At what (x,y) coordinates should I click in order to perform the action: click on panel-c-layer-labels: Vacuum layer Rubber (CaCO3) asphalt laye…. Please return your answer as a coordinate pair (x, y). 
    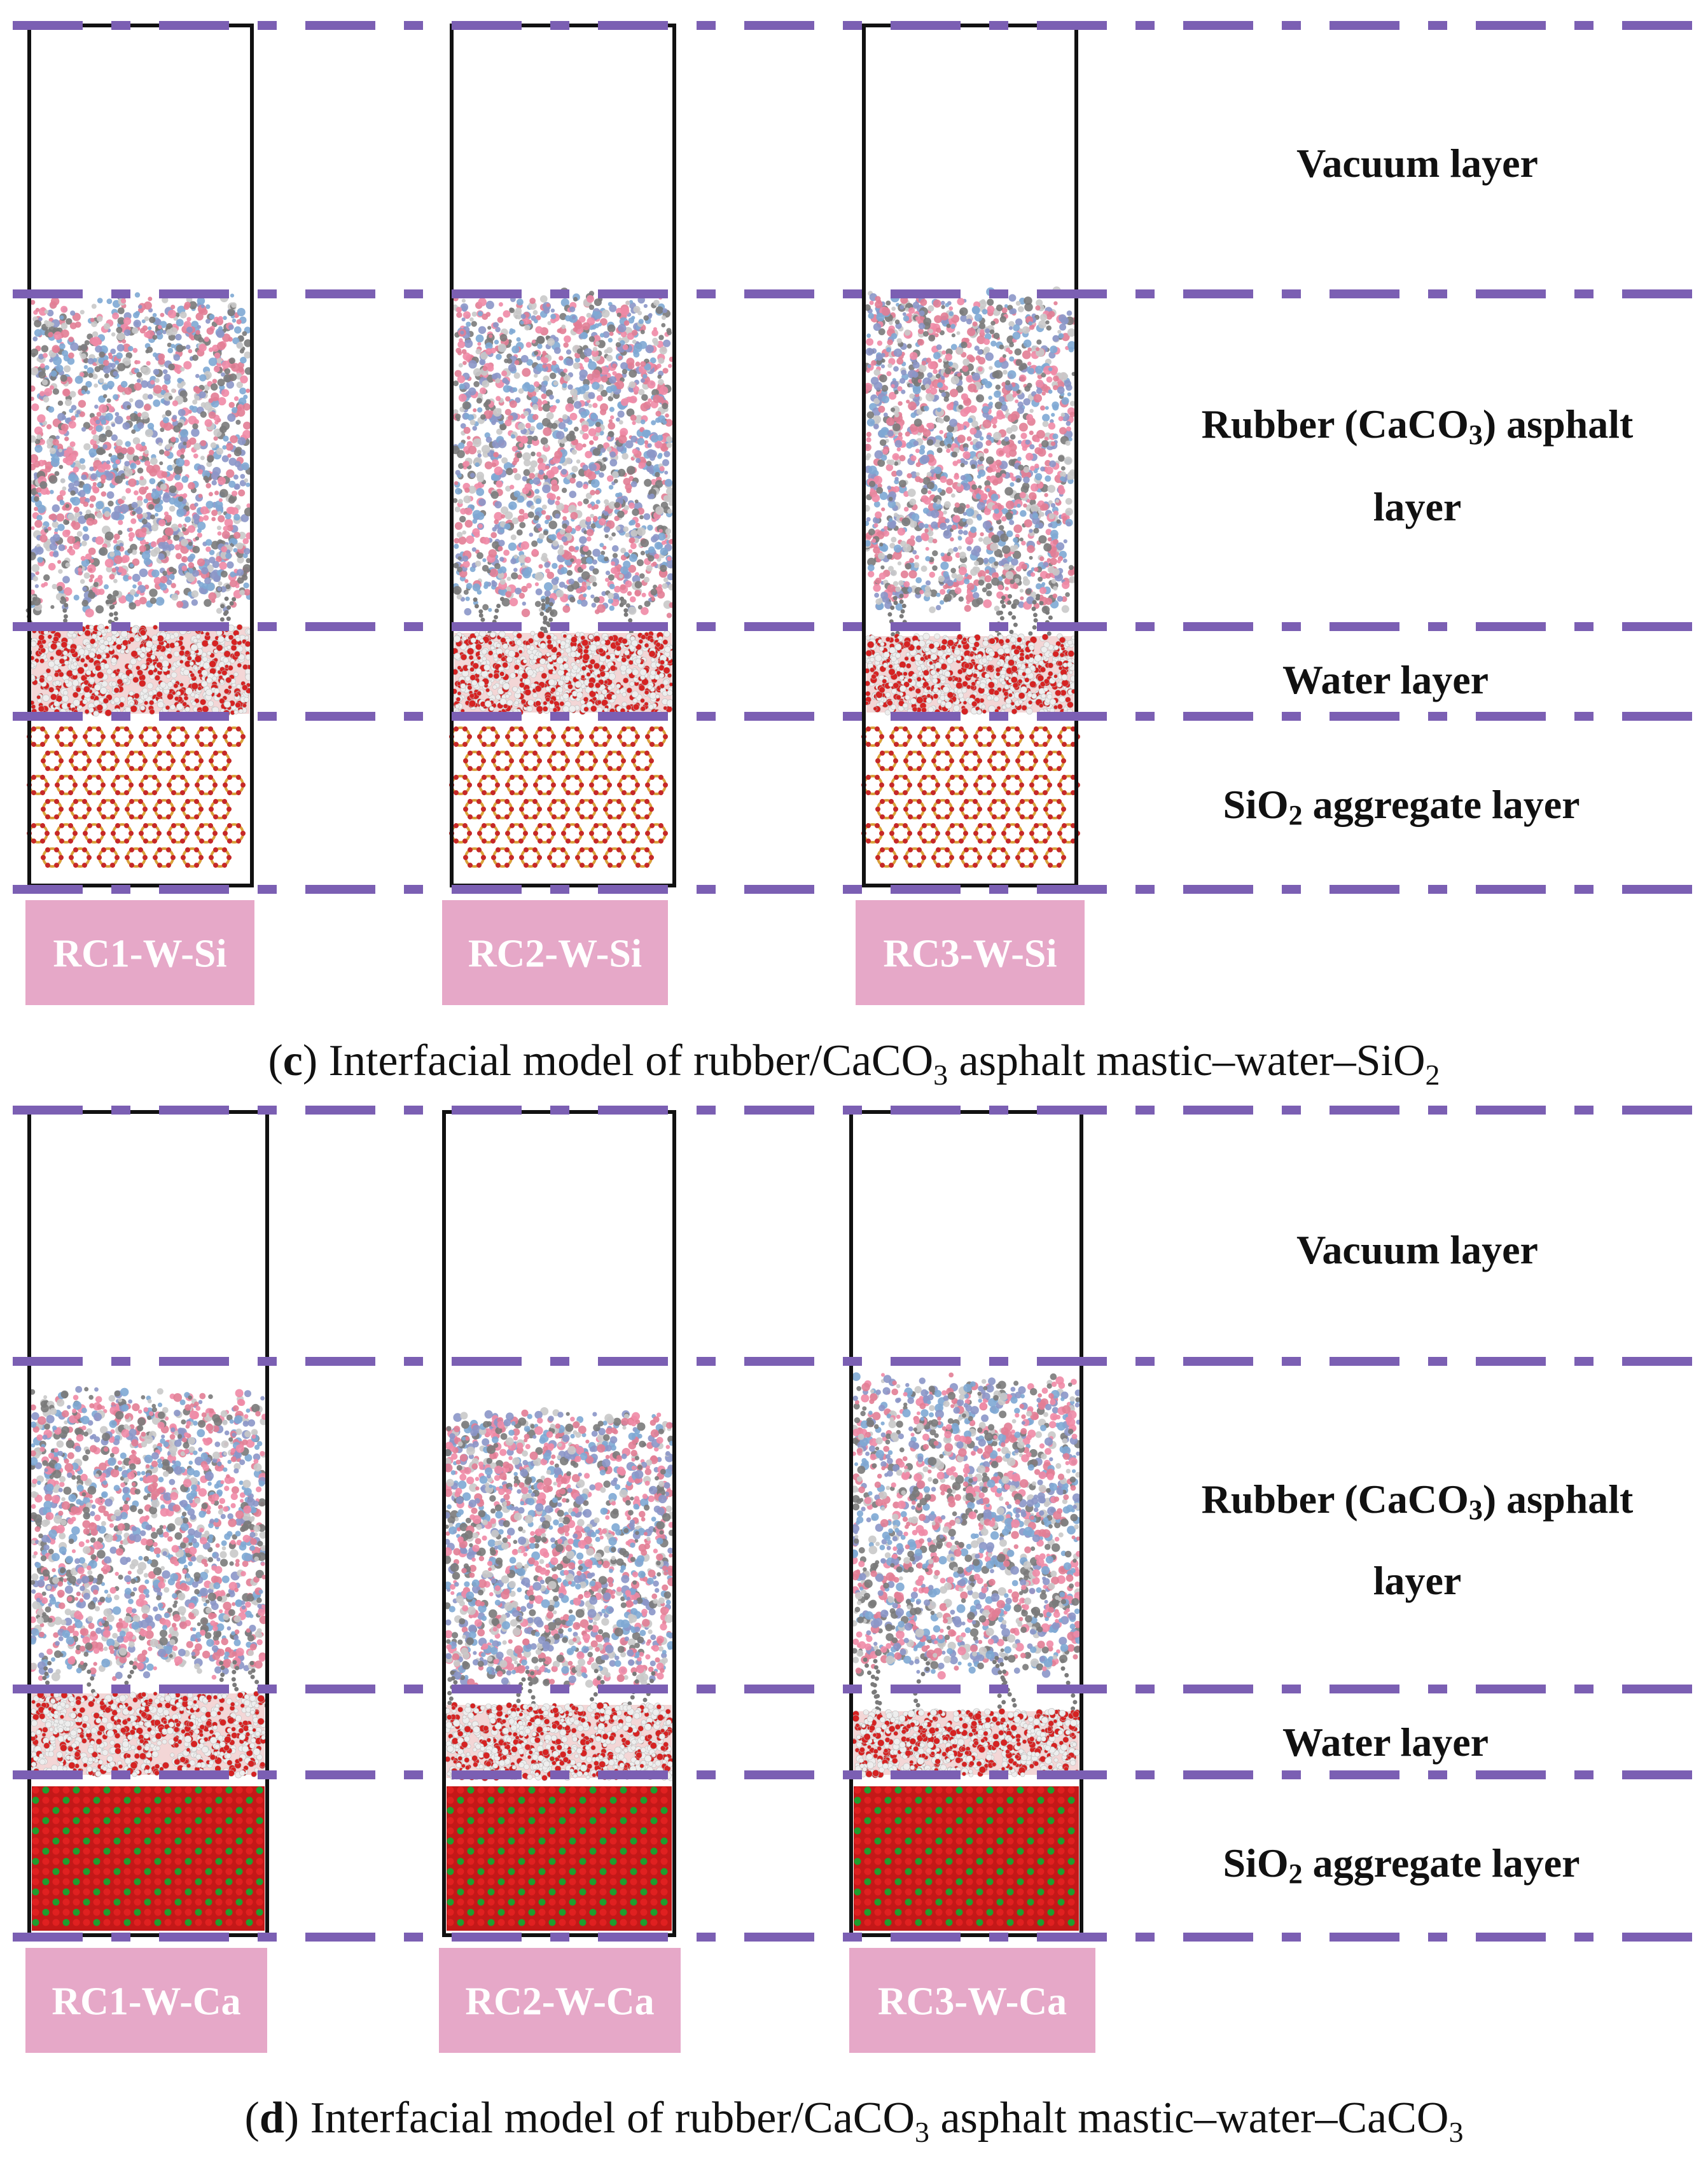
    Looking at the image, I should click on (1418, 486).